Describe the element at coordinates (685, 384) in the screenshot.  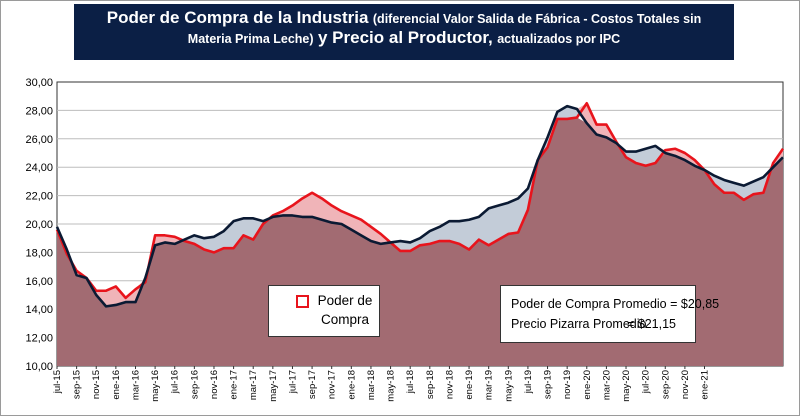
I see `x-tick-label: nov-20` at that location.